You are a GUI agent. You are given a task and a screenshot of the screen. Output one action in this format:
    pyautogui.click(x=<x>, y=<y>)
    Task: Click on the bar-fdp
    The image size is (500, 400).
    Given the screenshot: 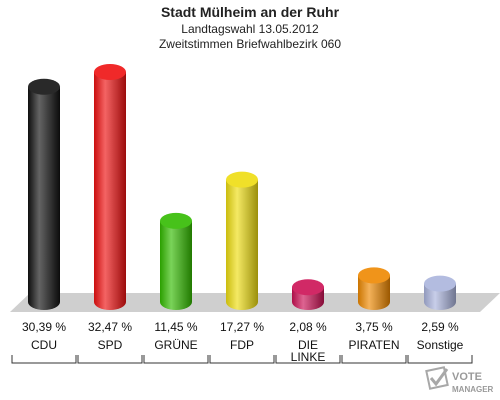 What is the action you would take?
    pyautogui.click(x=242, y=240)
    